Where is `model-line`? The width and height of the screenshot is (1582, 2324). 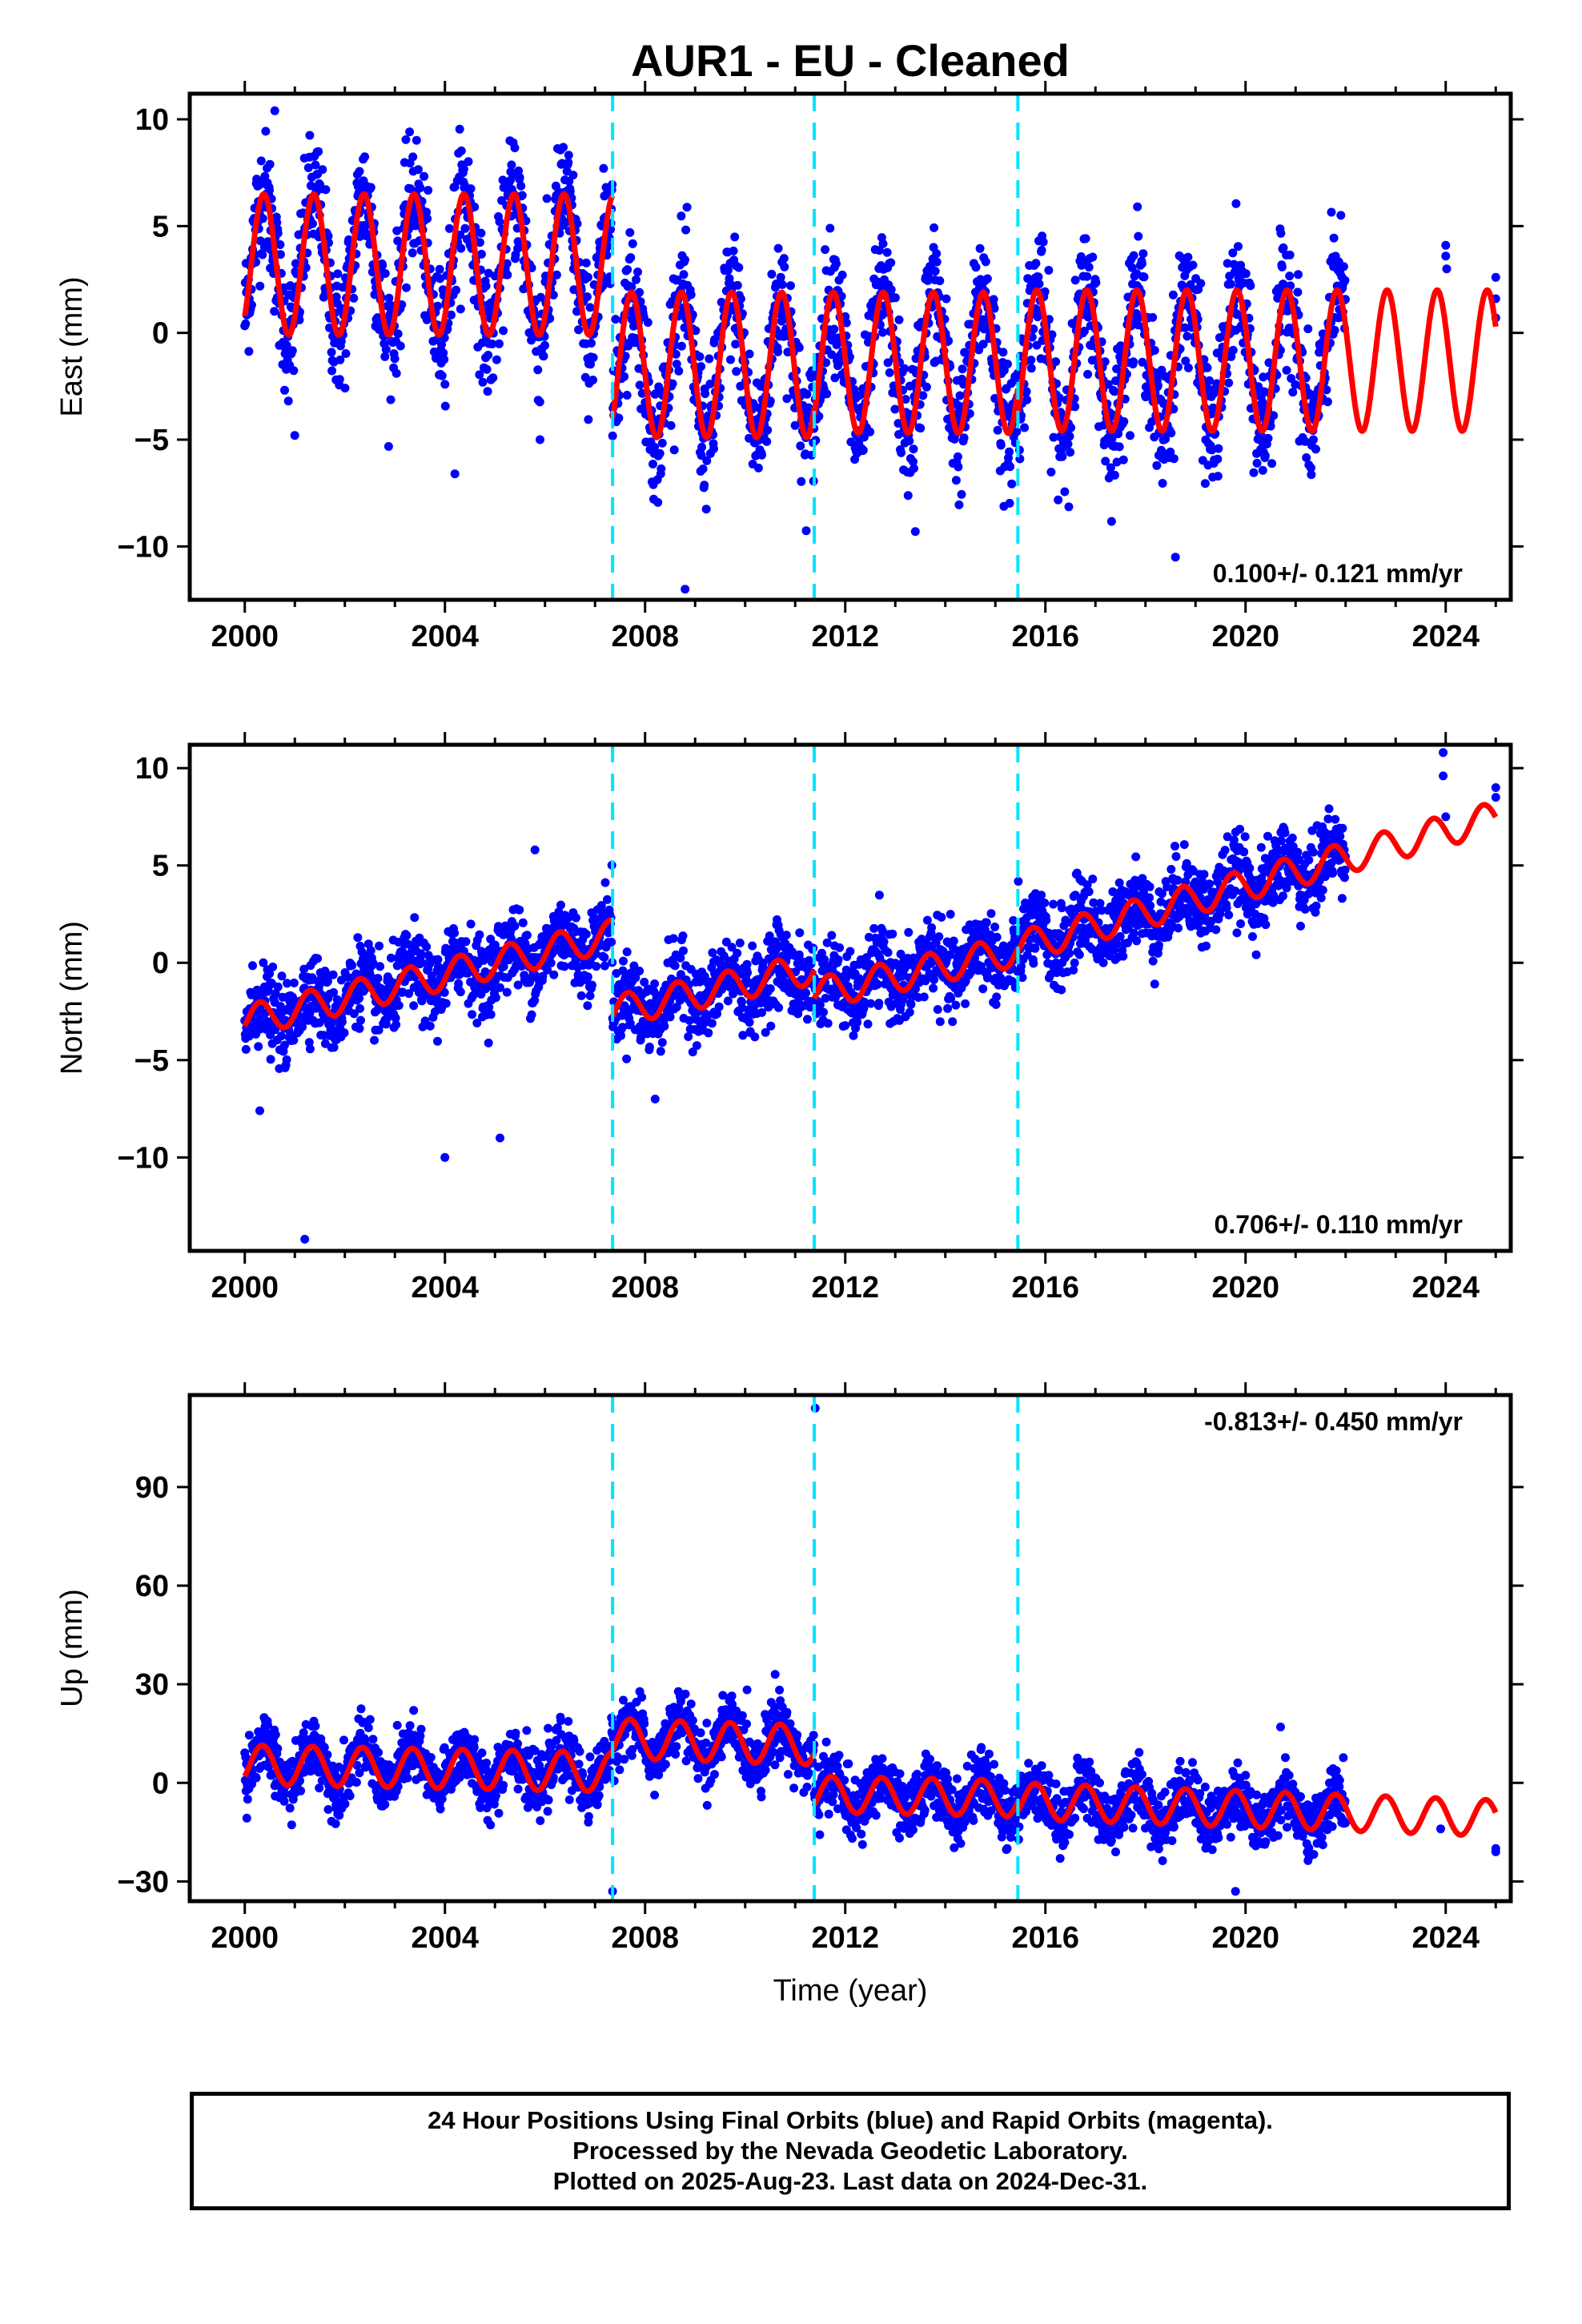 model-line is located at coordinates (713, 364).